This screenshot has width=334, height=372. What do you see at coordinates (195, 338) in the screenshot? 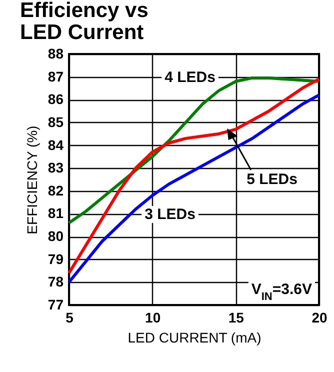
I see `x-axis-title: LED CURRENT (mA)` at bounding box center [195, 338].